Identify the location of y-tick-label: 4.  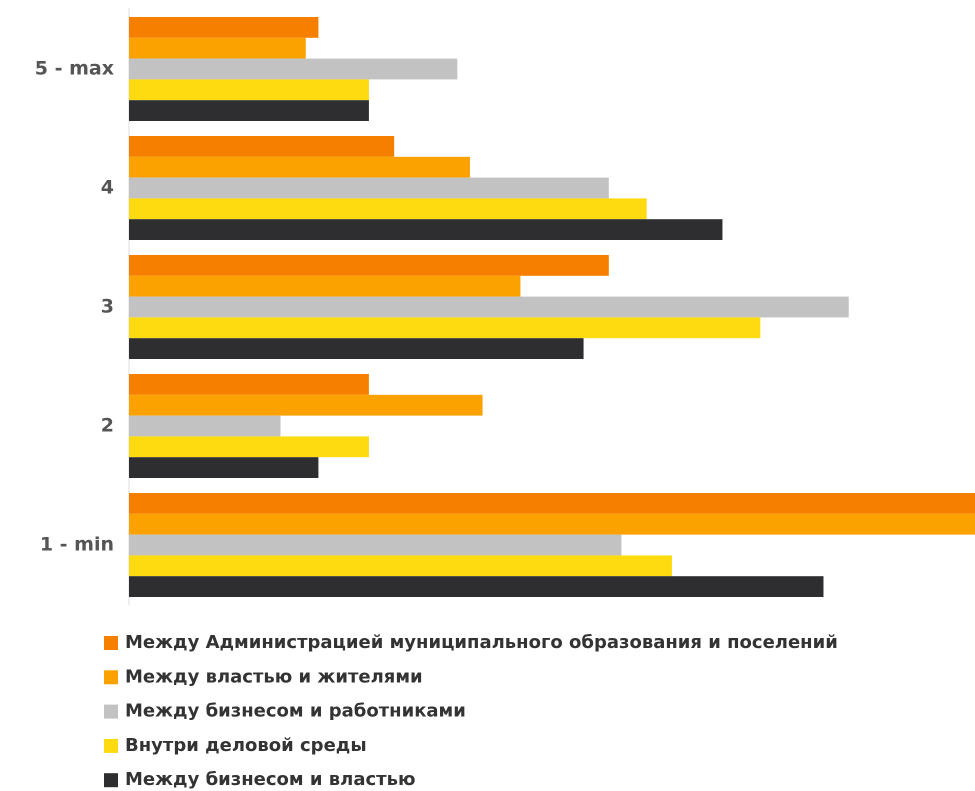
(107, 188).